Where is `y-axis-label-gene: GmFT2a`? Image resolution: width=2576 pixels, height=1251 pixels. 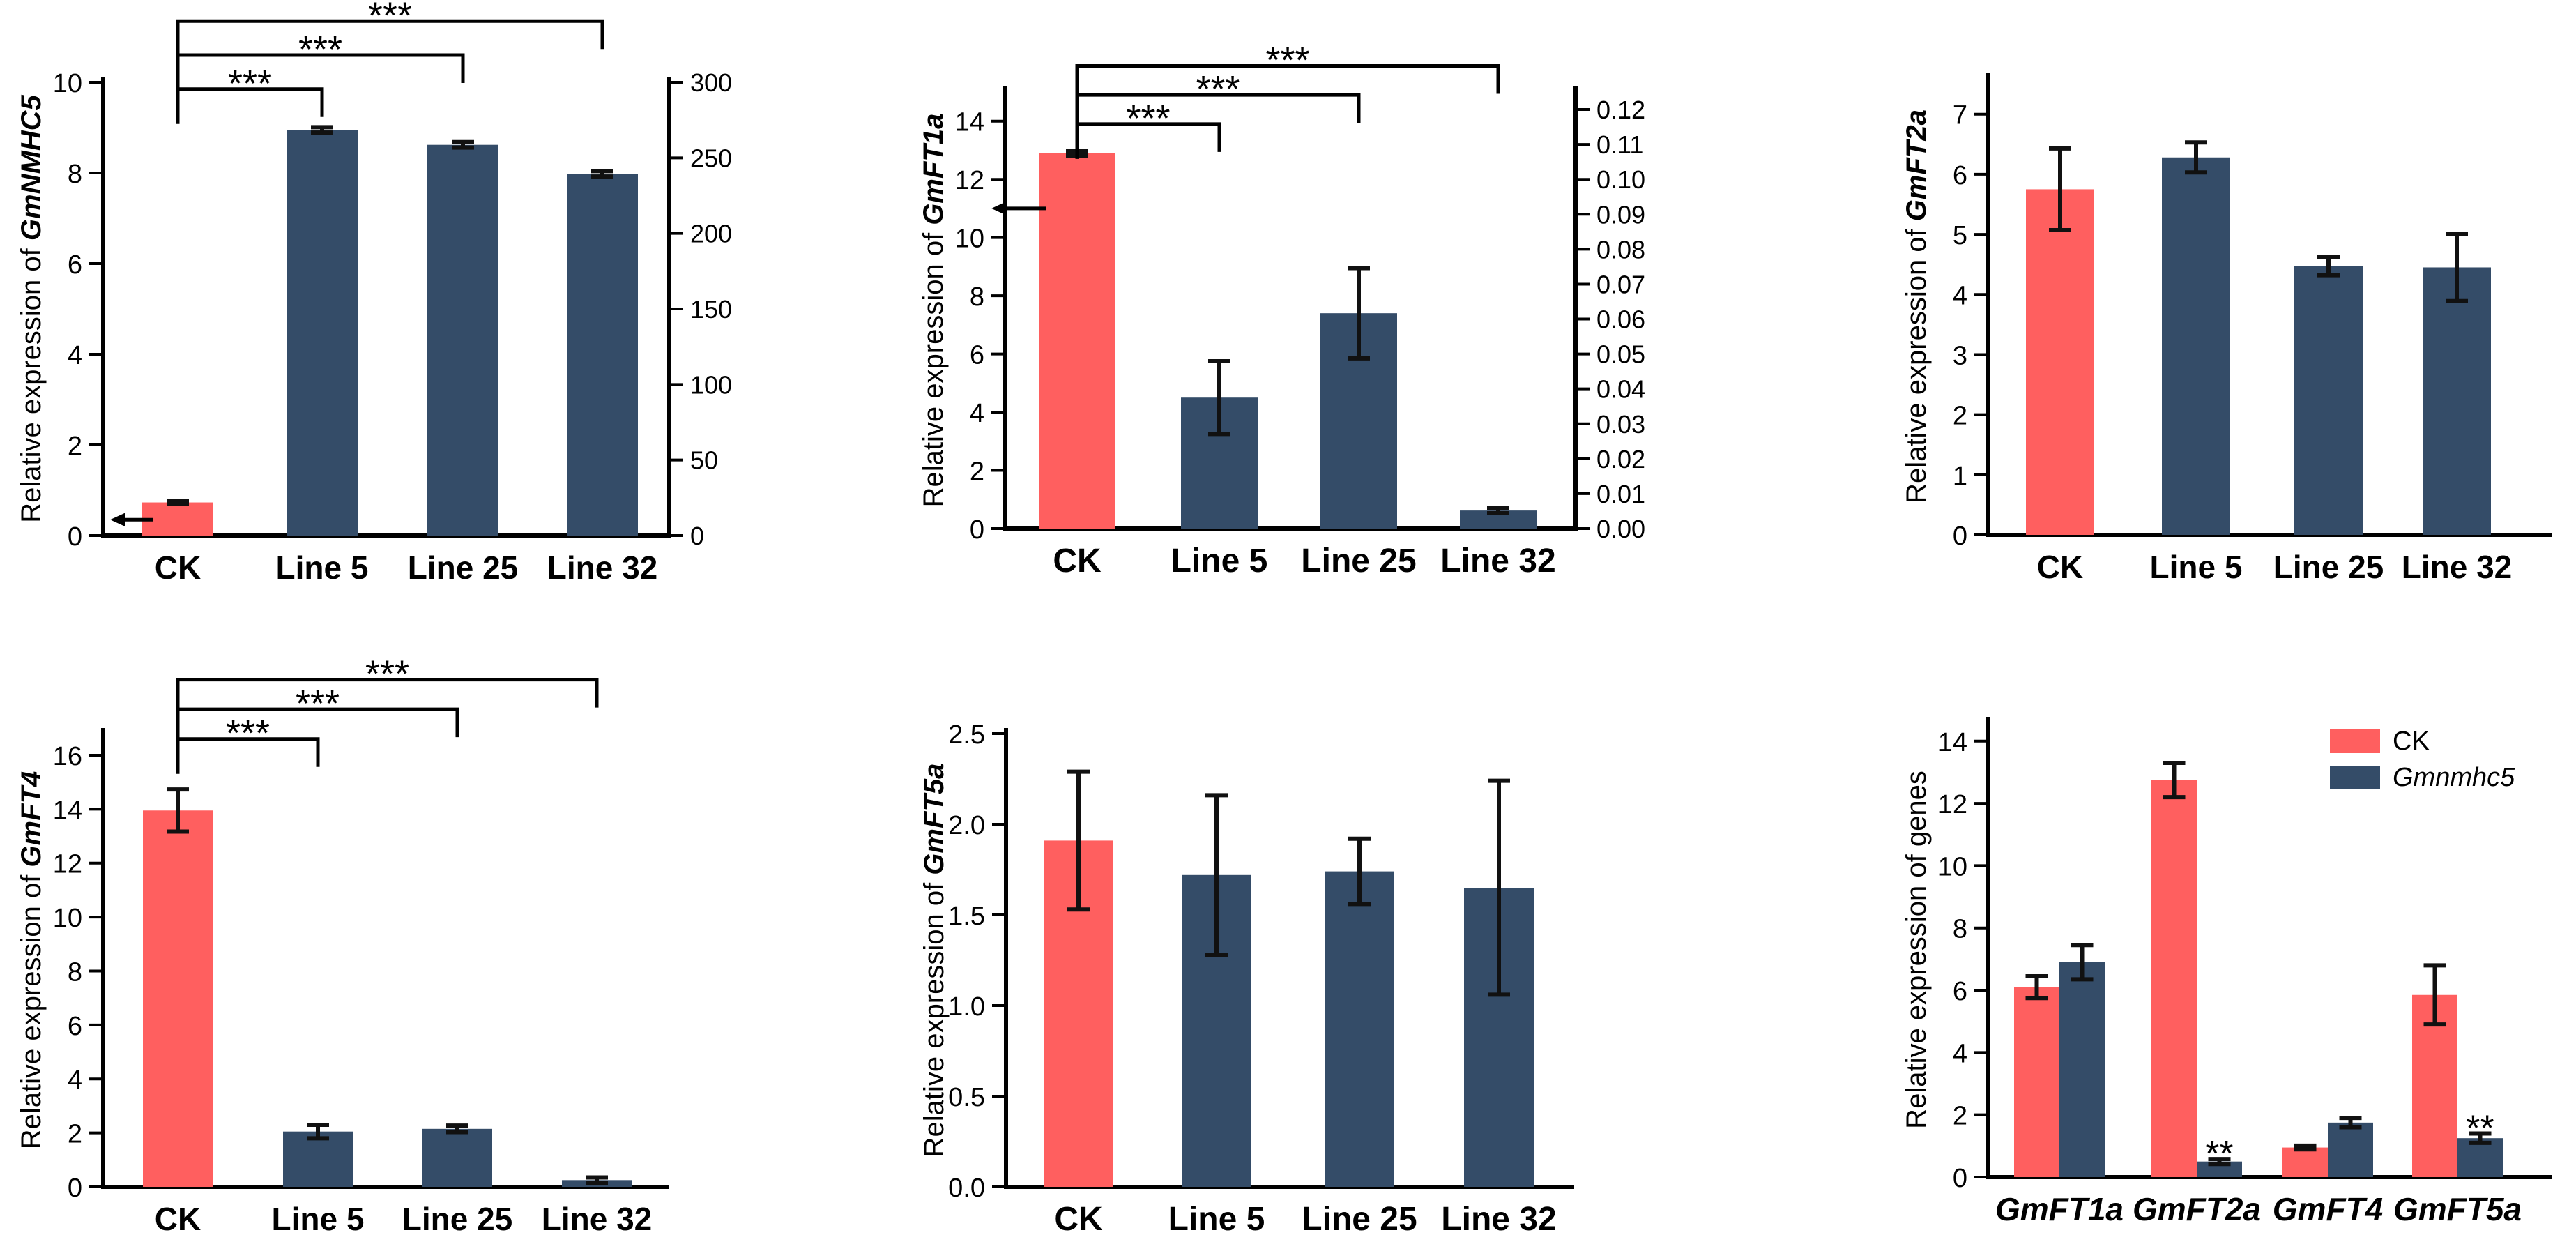
y-axis-label-gene: GmFT2a is located at coordinates (1917, 165).